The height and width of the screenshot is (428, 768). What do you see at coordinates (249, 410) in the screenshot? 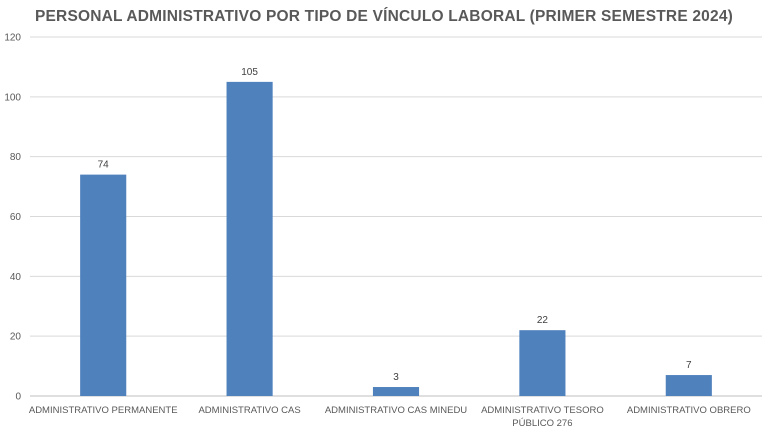
I see `category-label: ADMINISTRATIVO CAS` at bounding box center [249, 410].